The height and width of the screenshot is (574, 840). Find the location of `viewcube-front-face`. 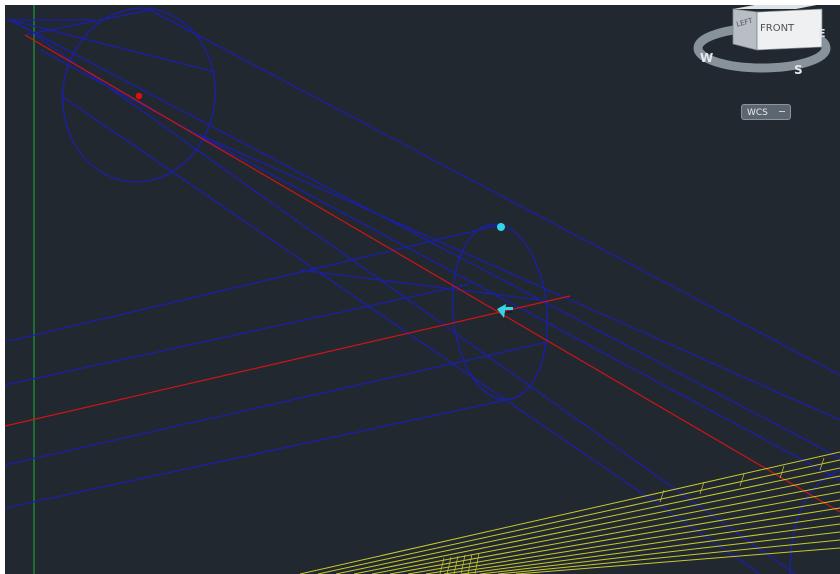

viewcube-front-face is located at coordinates (789, 29).